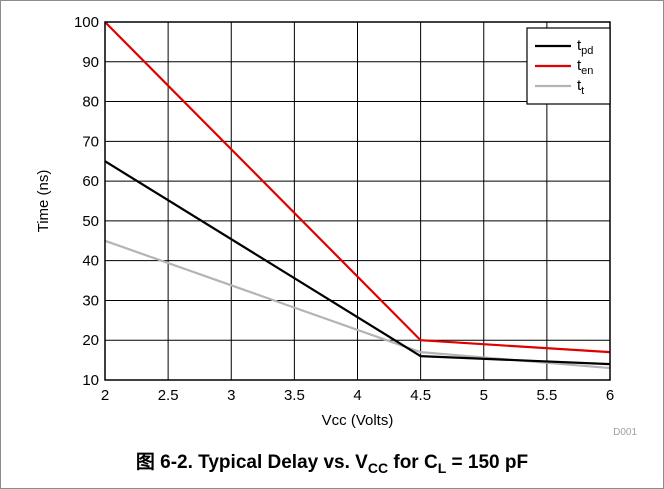 The image size is (664, 489). Describe the element at coordinates (580, 87) in the screenshot. I see `legend-label: tt` at that location.